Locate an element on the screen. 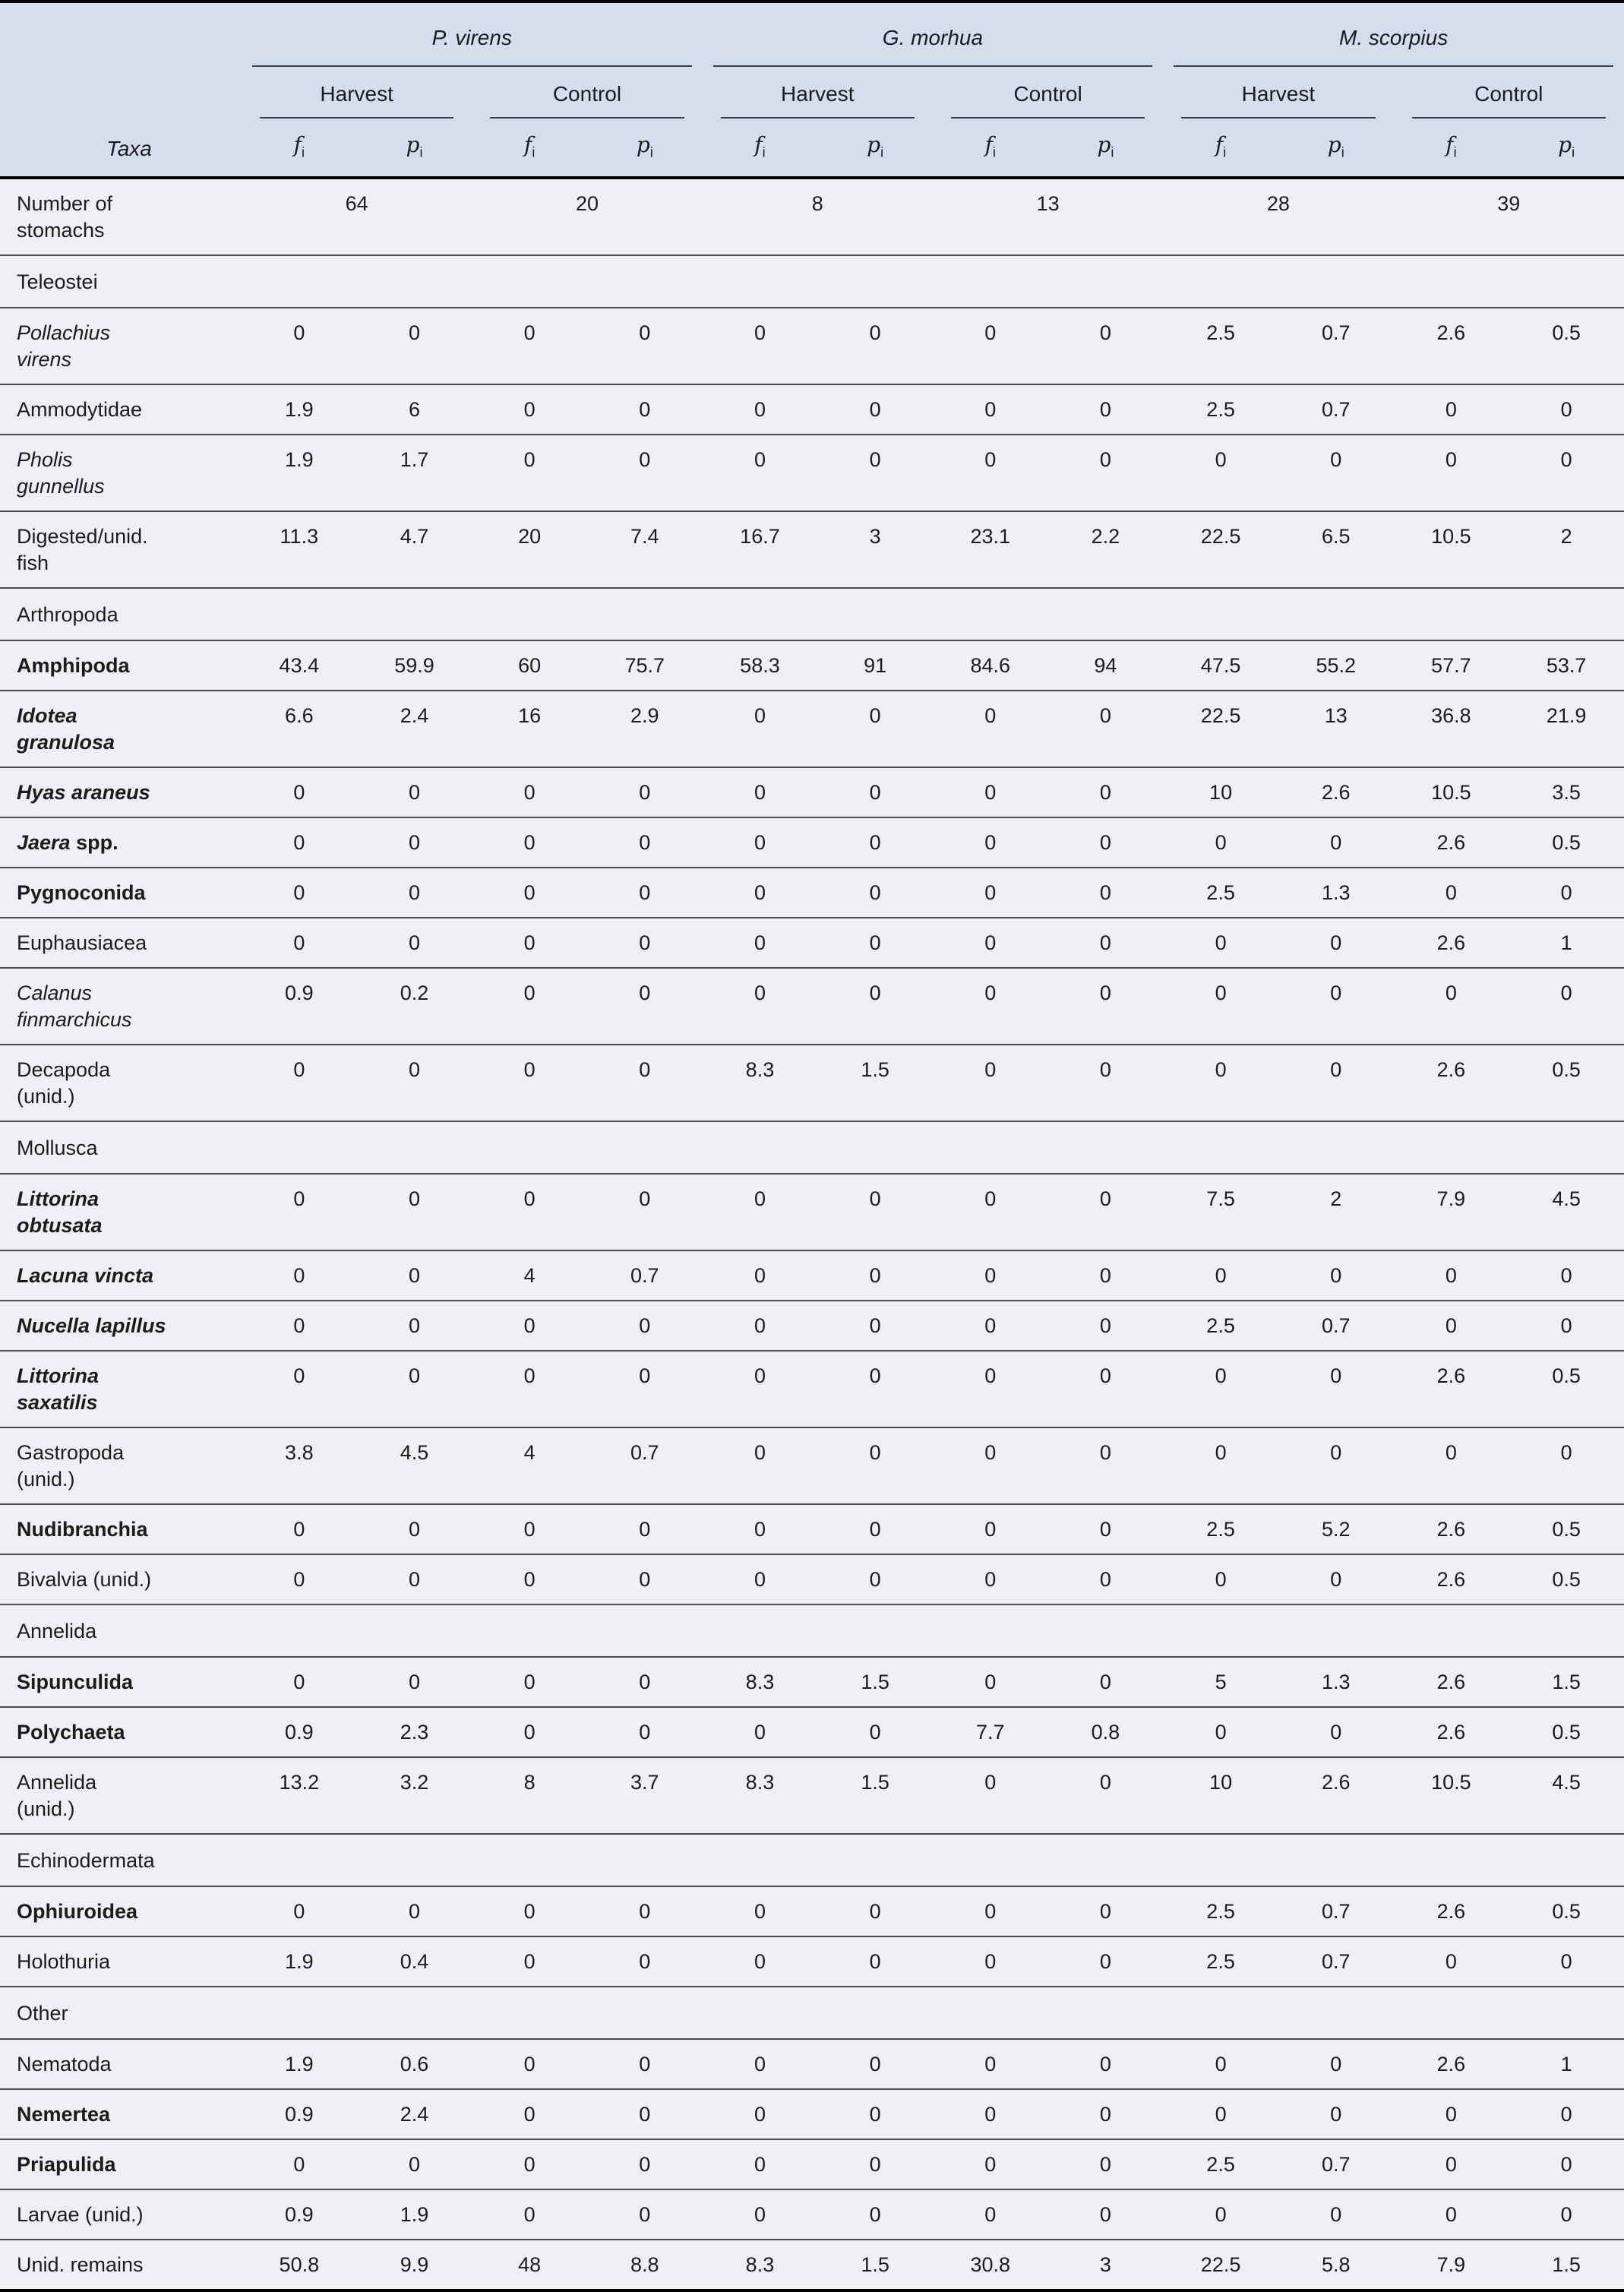 Image resolution: width=1624 pixels, height=2292 pixels. value-cell: 60 is located at coordinates (529, 665).